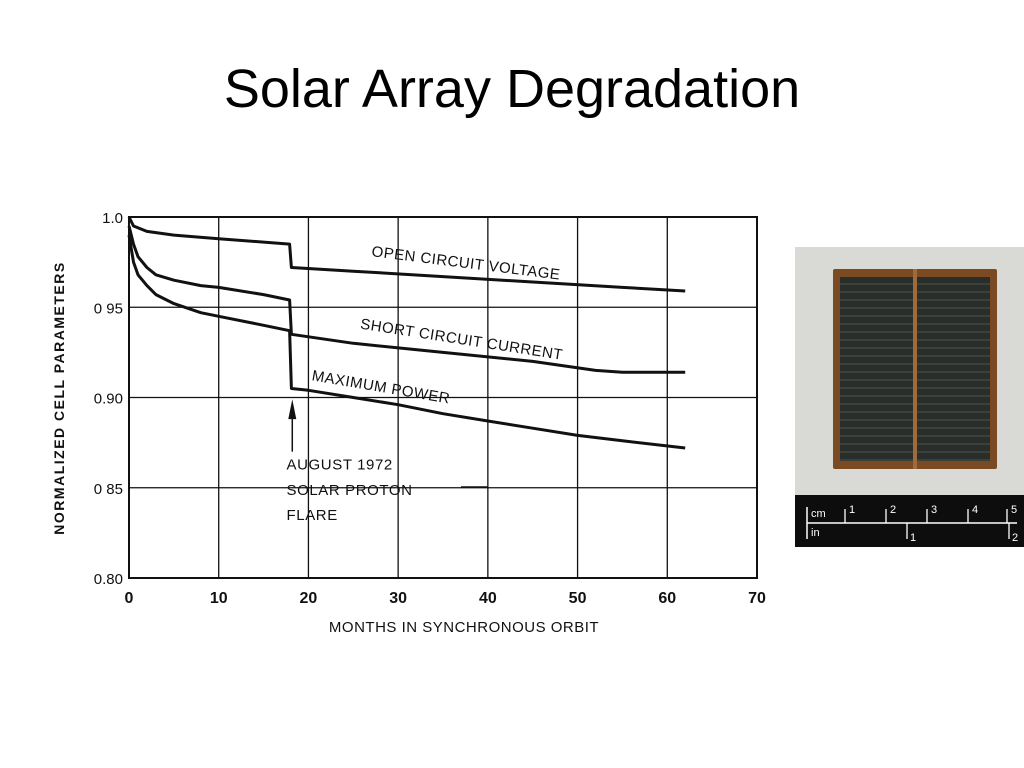 The image size is (1024, 768). What do you see at coordinates (578, 598) in the screenshot?
I see `x-tick-label: 50` at bounding box center [578, 598].